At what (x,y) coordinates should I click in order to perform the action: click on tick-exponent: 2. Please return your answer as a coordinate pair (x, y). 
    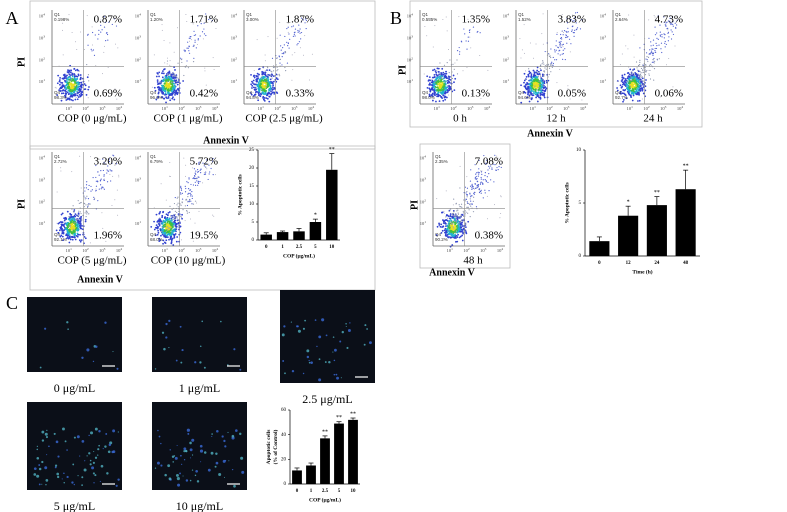
    Looking at the image, I should click on (456, 107).